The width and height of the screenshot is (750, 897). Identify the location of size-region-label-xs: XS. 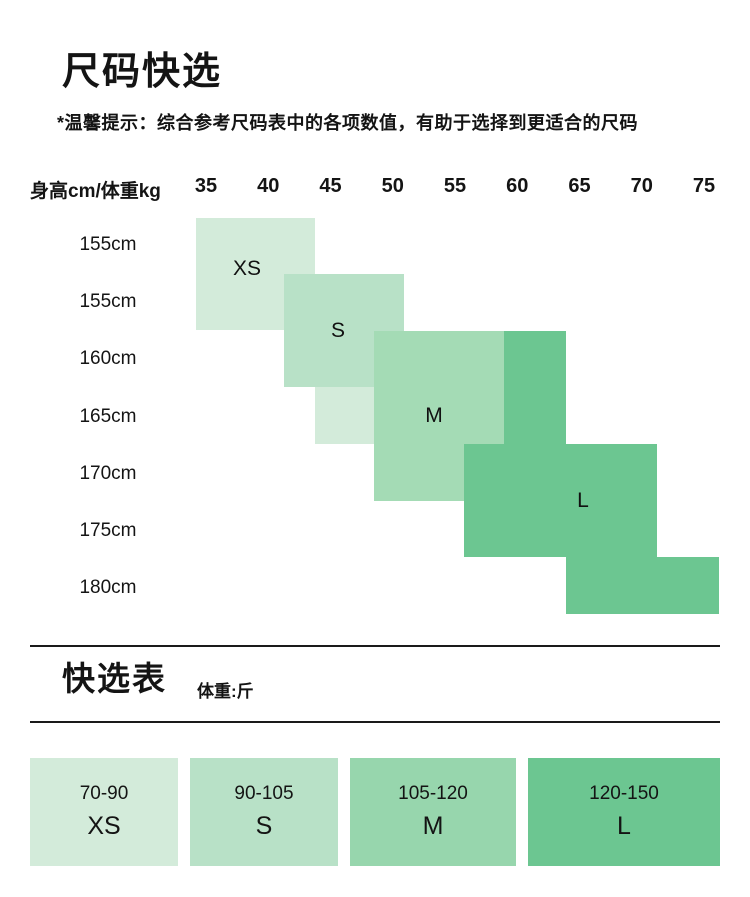
(247, 268).